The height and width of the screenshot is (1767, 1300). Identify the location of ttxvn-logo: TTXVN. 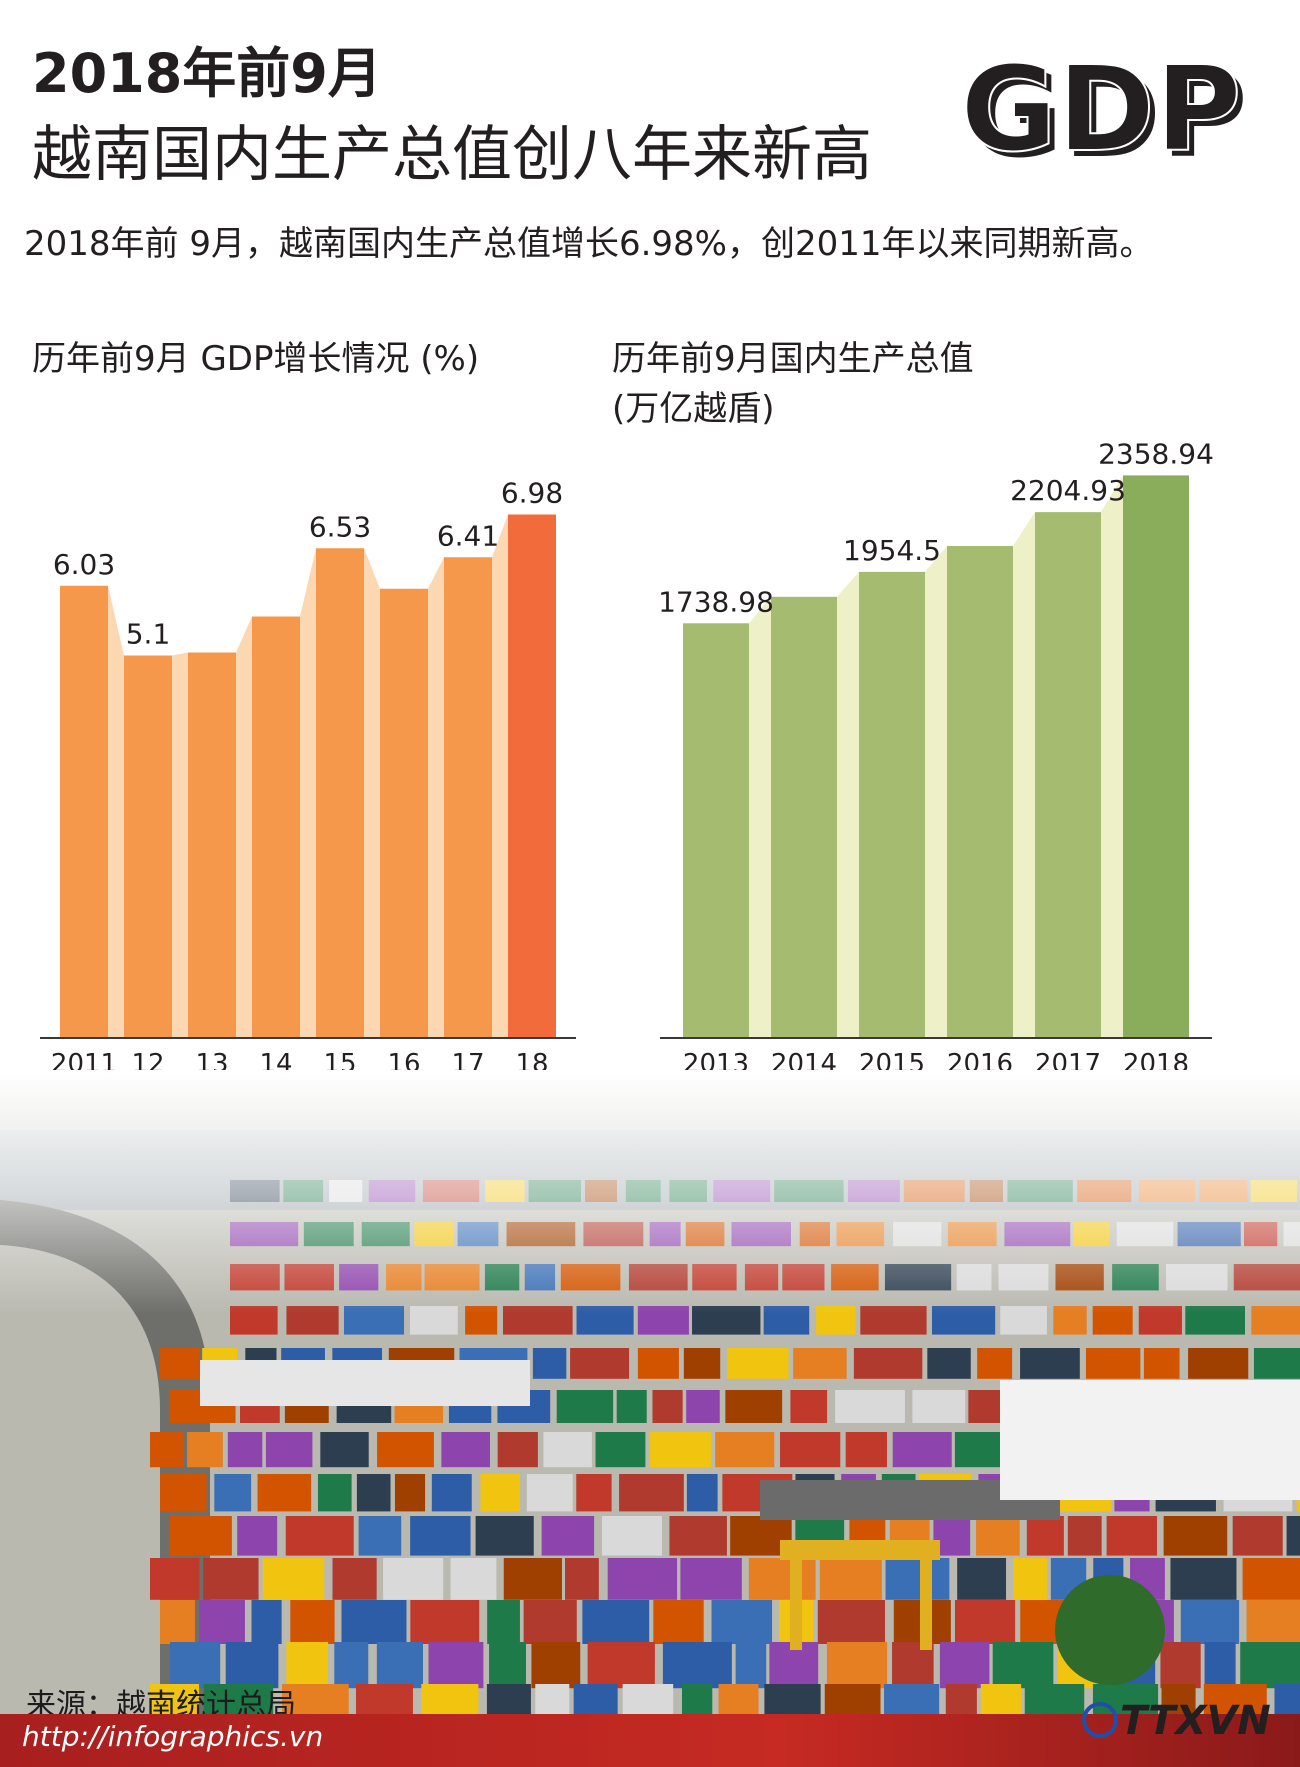
(1176, 1721).